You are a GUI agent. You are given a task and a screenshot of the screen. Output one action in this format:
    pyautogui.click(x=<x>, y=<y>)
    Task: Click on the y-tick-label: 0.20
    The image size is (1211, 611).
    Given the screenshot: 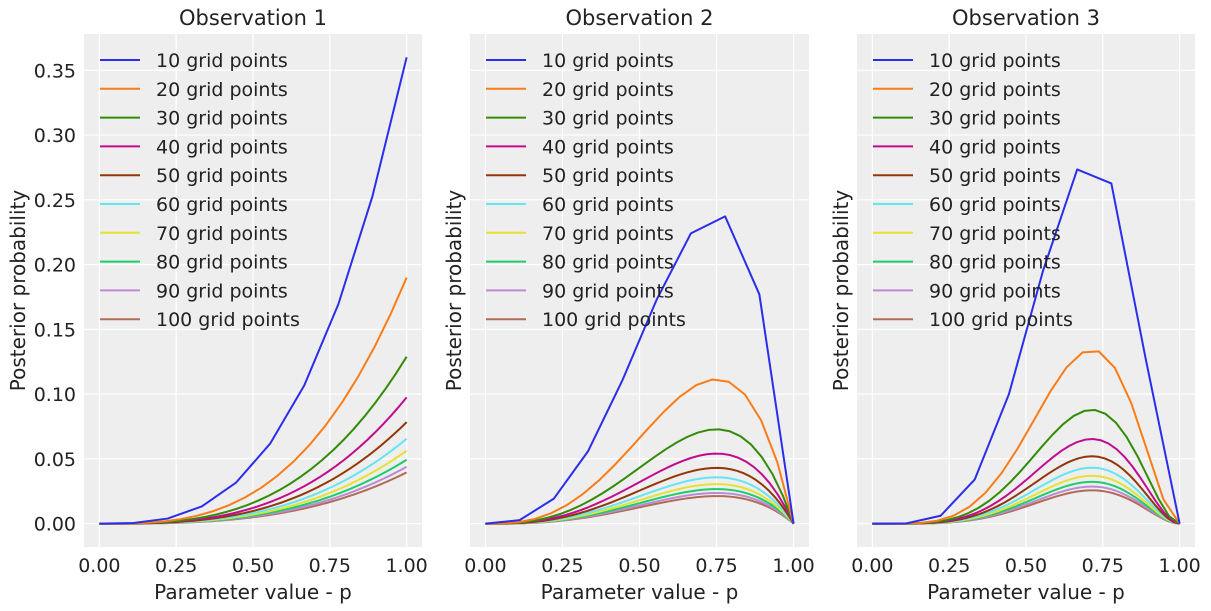 What is the action you would take?
    pyautogui.click(x=55, y=266)
    